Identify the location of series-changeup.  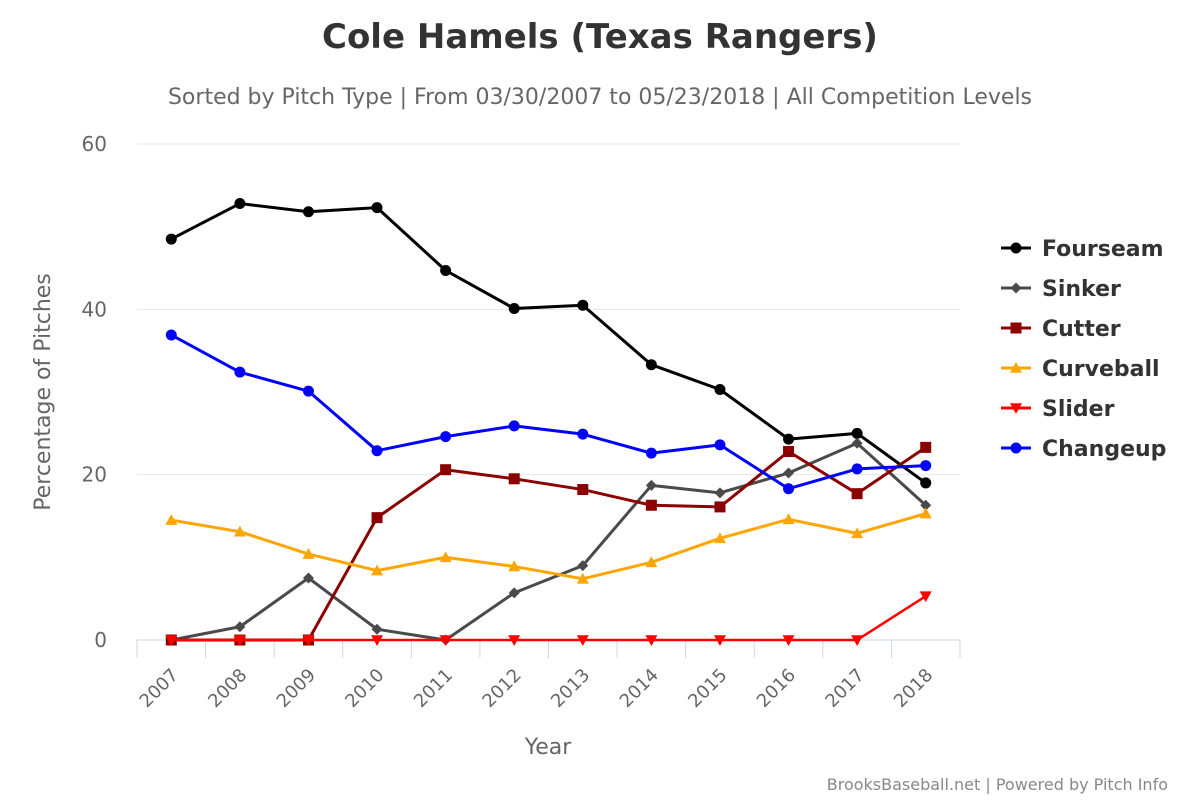
(548, 412).